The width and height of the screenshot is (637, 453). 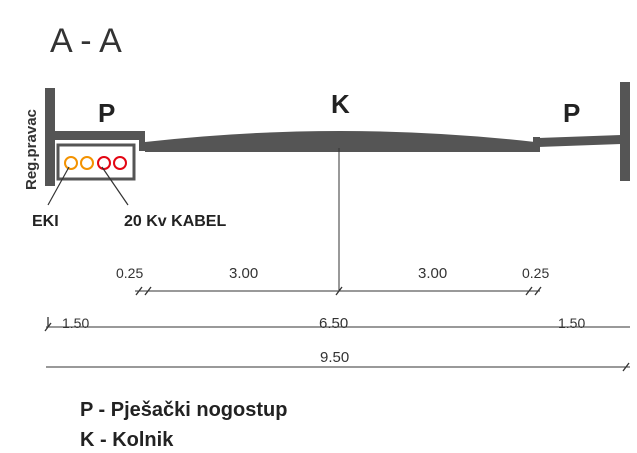 I want to click on dimension-ticks-row1, so click(x=338, y=291).